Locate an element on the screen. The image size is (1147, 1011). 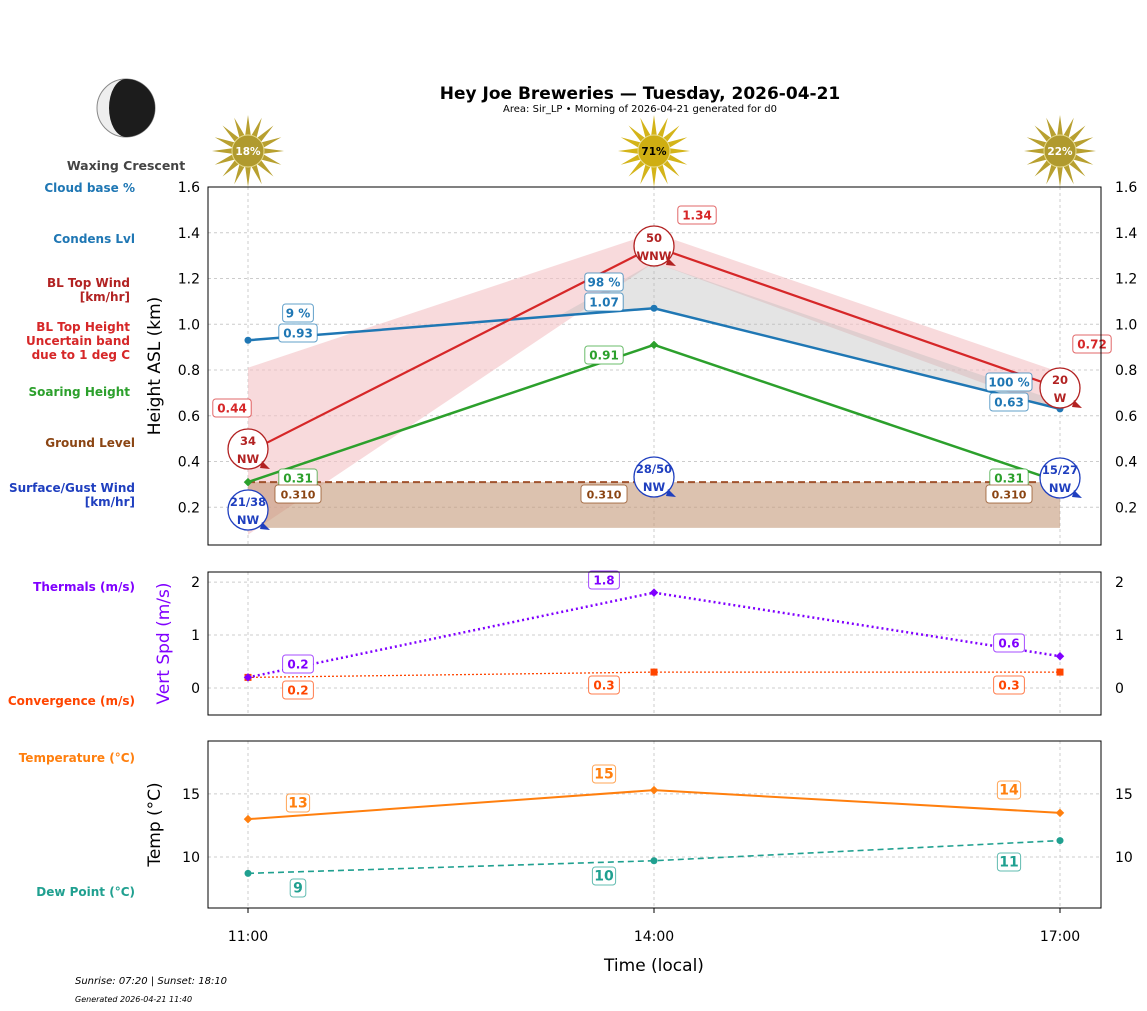
bl-wind-arrow-icon is located at coordinates (1077, 404).